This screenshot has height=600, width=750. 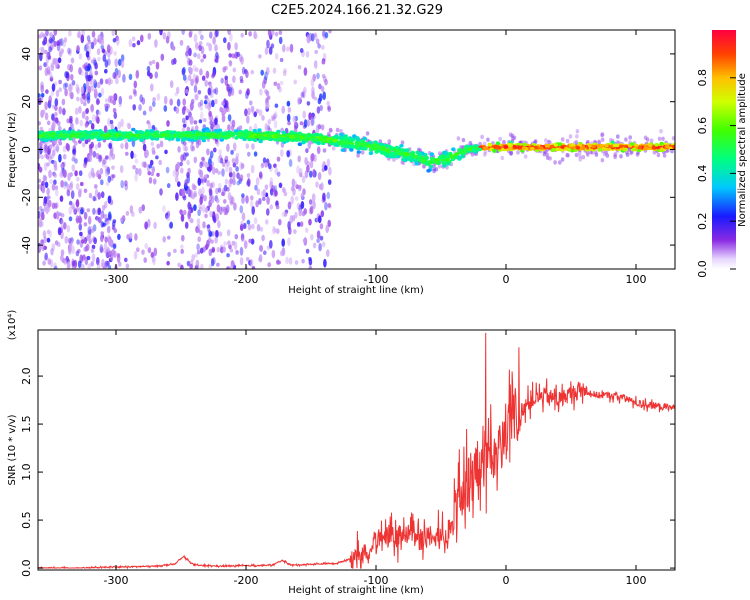 What do you see at coordinates (356, 290) in the screenshot?
I see `spectrogram-xlabel: Height of straight line (km)` at bounding box center [356, 290].